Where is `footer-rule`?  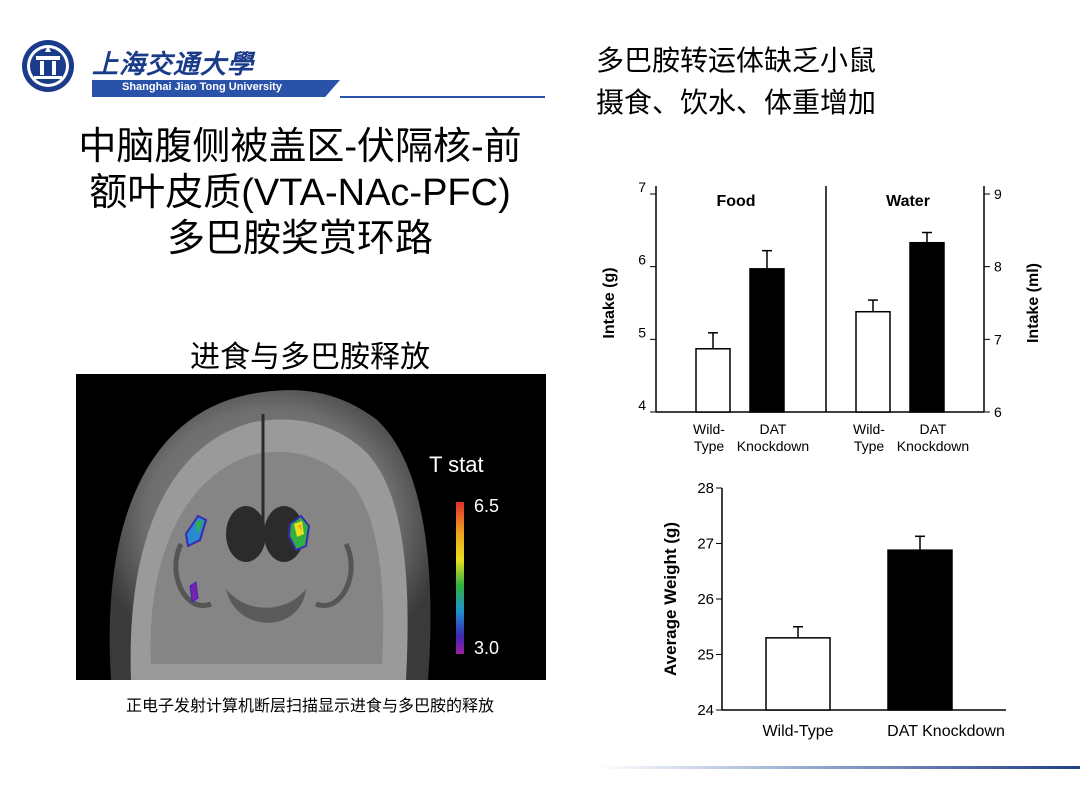
footer-rule is located at coordinates (839, 767).